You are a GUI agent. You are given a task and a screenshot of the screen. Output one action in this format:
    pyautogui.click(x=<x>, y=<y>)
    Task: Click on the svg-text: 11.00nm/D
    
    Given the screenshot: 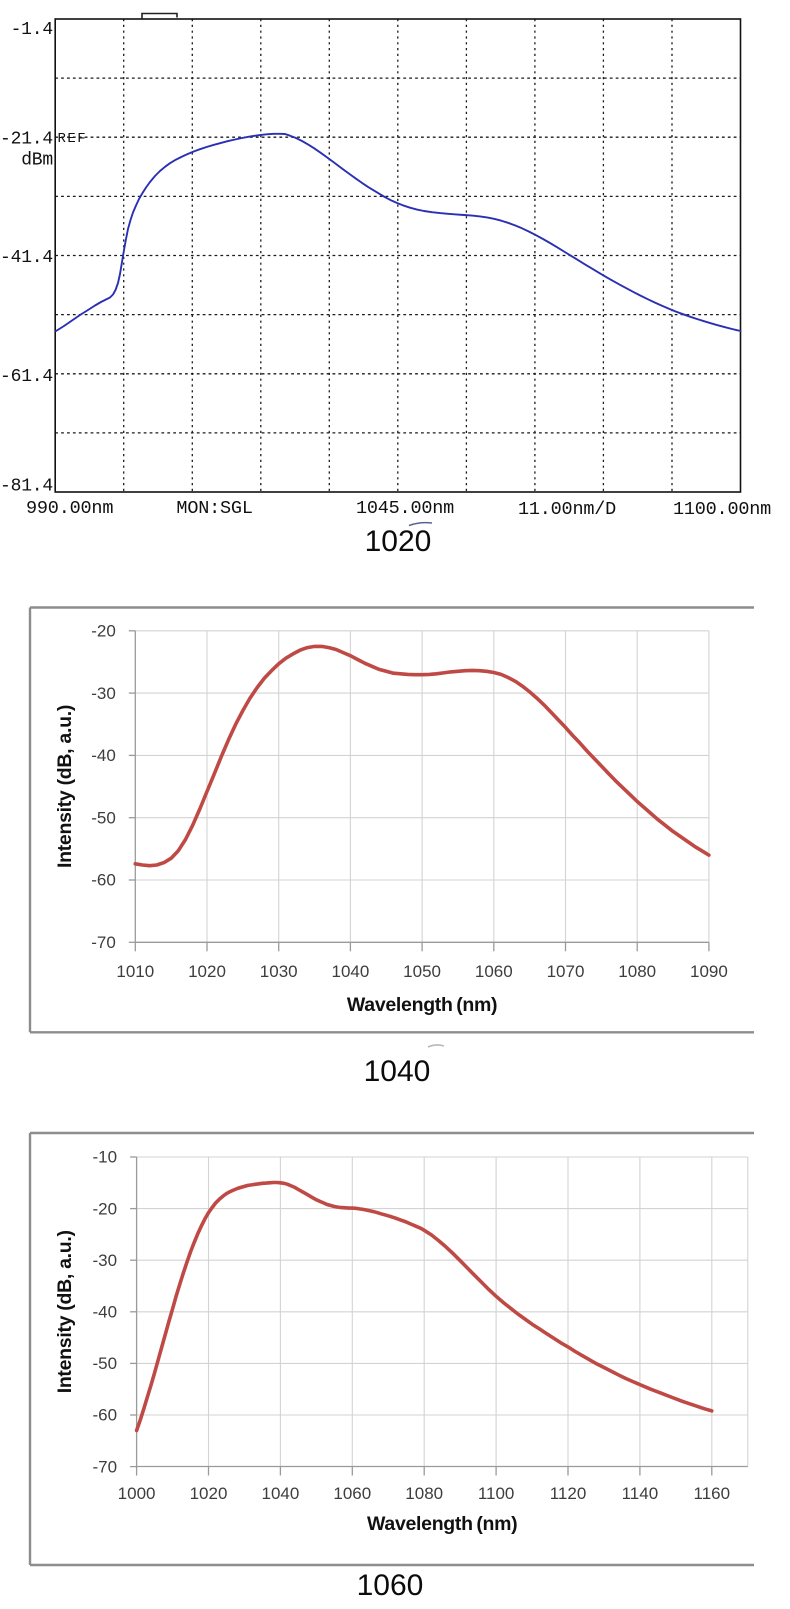 What is the action you would take?
    pyautogui.click(x=567, y=509)
    